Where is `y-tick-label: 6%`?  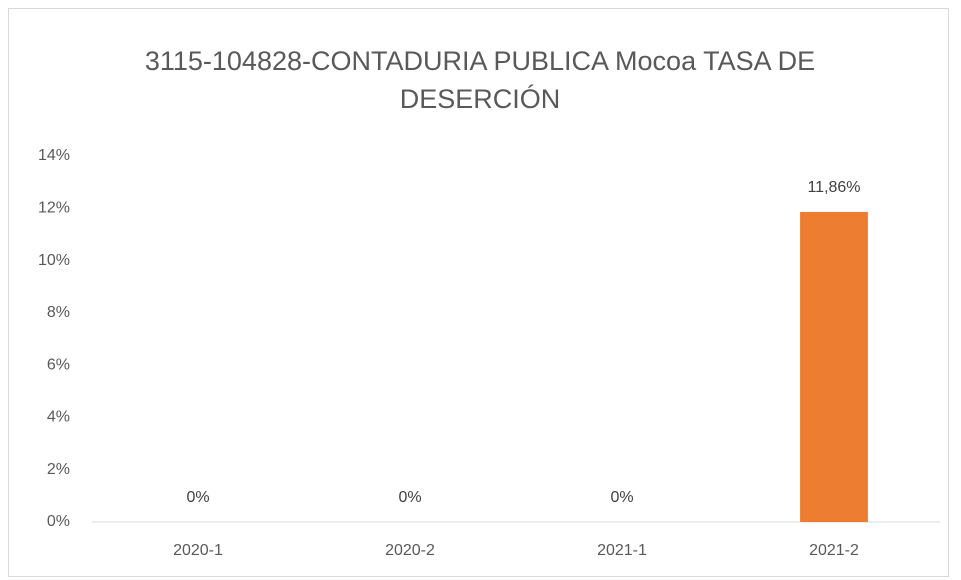
y-tick-label: 6% is located at coordinates (58, 364).